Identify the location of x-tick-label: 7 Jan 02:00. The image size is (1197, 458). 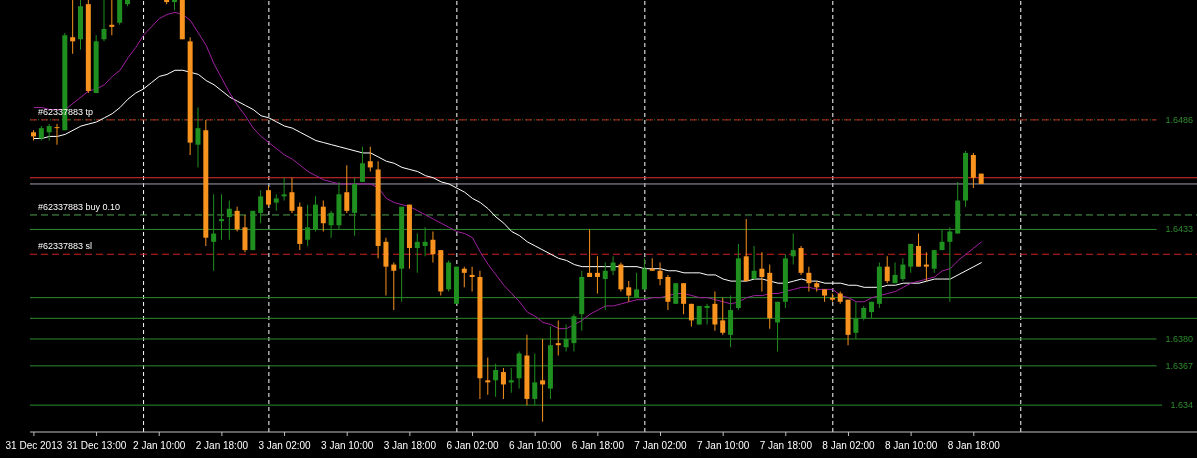
(661, 445).